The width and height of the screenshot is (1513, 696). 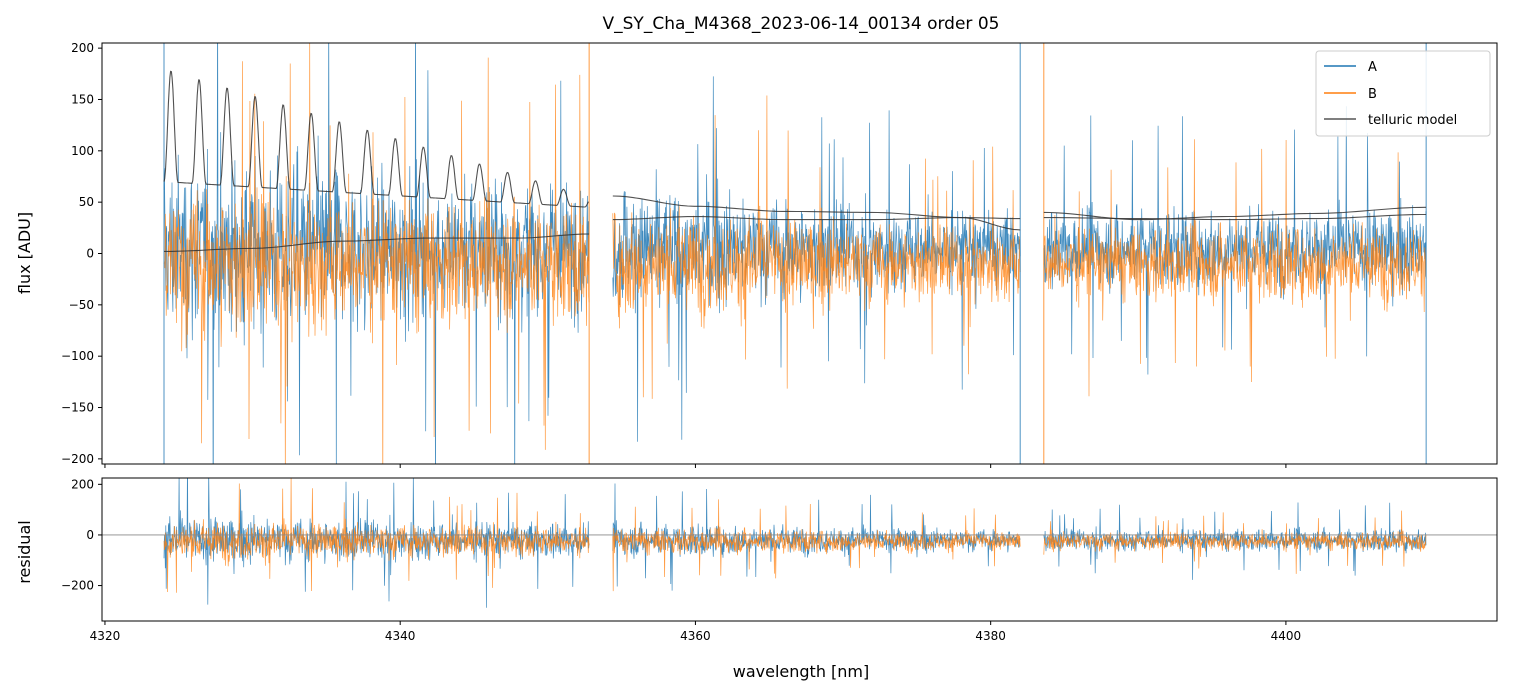 I want to click on legend: A B telluric model, so click(x=1403, y=93).